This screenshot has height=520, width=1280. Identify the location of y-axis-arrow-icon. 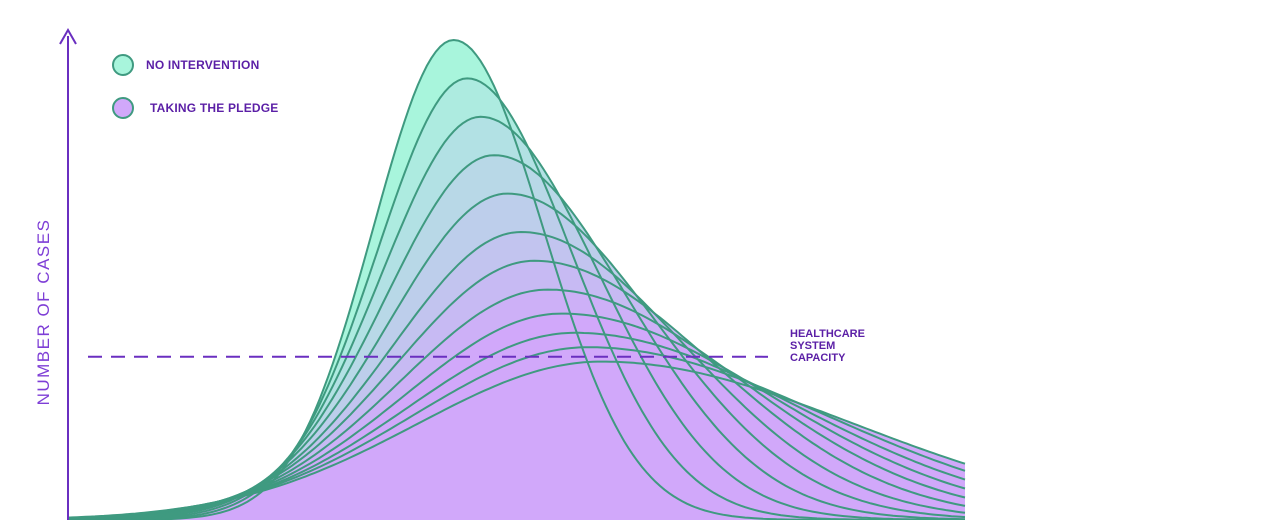
(68, 36).